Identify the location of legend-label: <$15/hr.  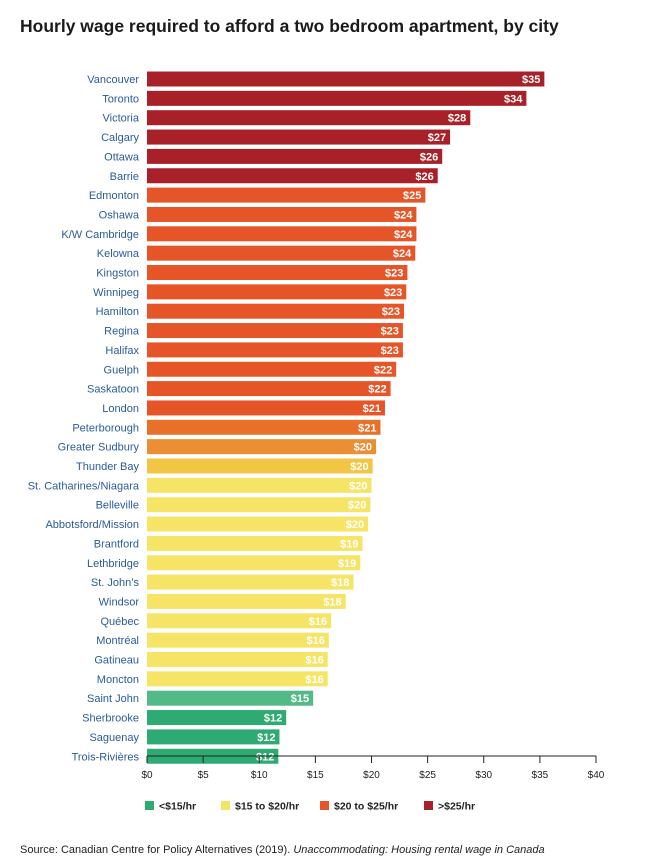
(177, 807).